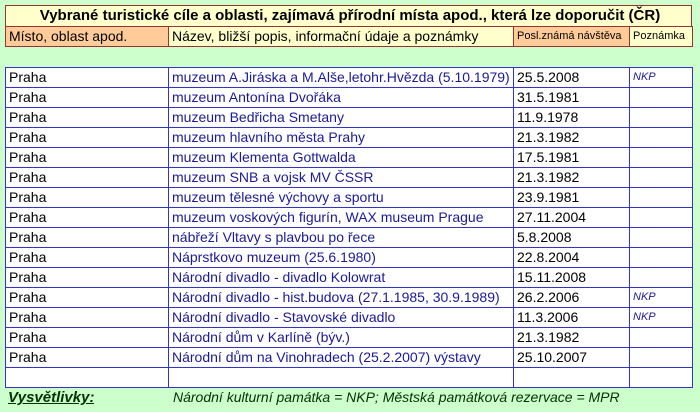 The height and width of the screenshot is (412, 700). What do you see at coordinates (571, 257) in the screenshot?
I see `cell: 22.8.2004` at bounding box center [571, 257].